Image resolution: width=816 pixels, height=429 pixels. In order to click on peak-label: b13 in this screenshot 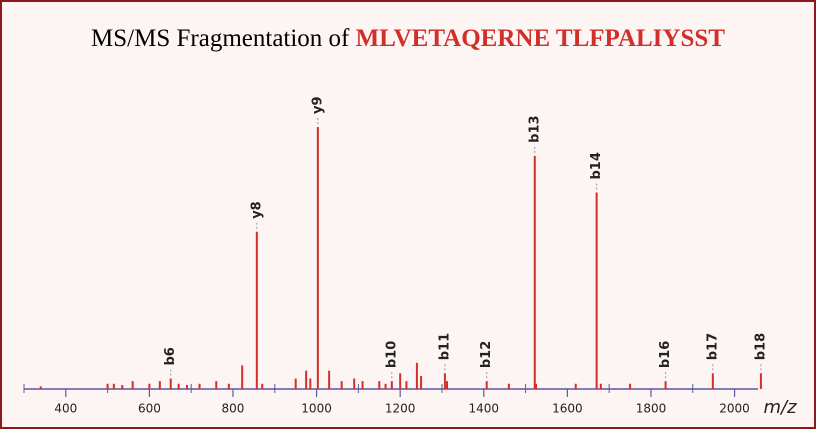, I will do `click(534, 128)`.